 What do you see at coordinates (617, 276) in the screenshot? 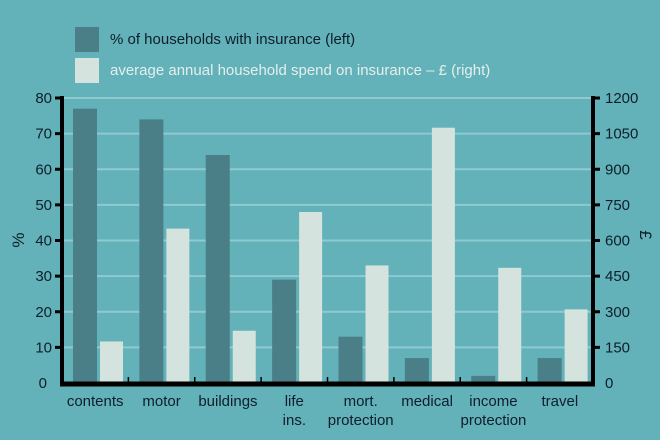
I see `y-tick-label-right: 450` at bounding box center [617, 276].